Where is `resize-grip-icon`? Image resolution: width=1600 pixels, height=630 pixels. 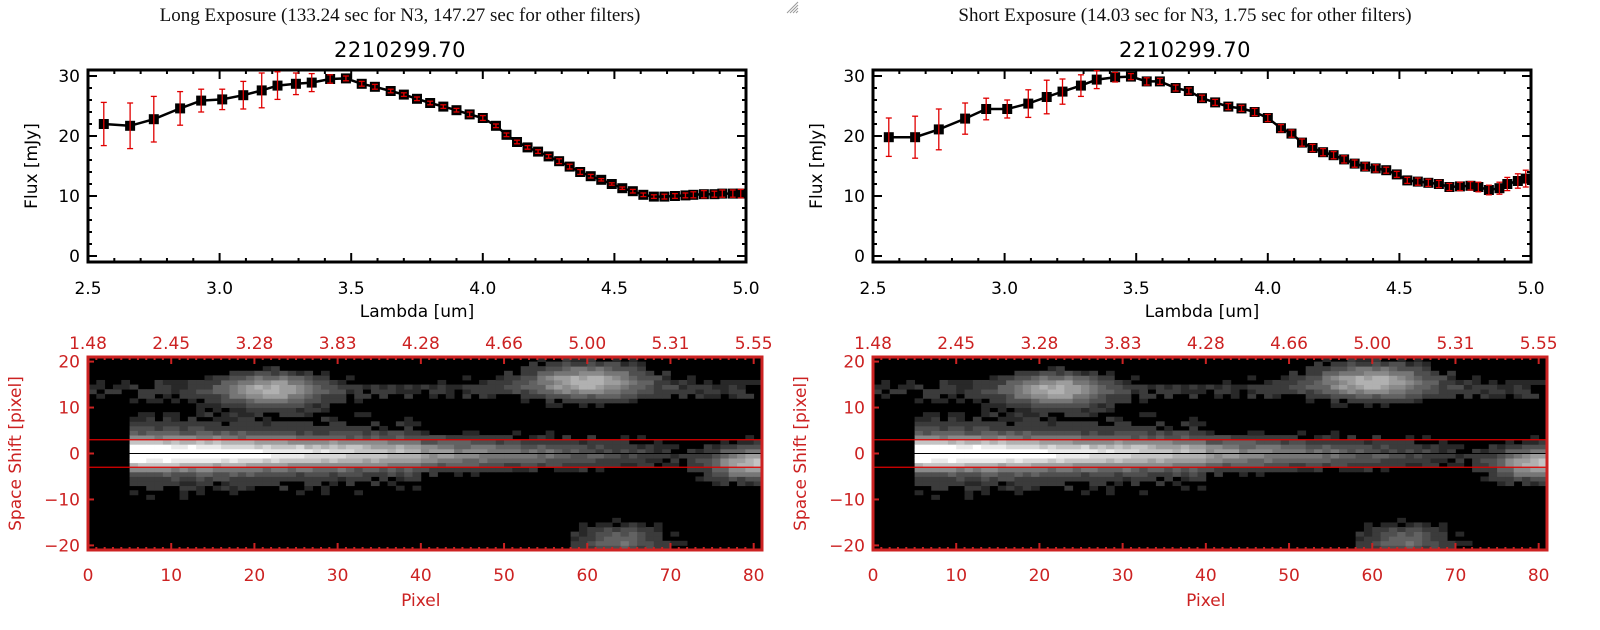
resize-grip-icon is located at coordinates (792, 7).